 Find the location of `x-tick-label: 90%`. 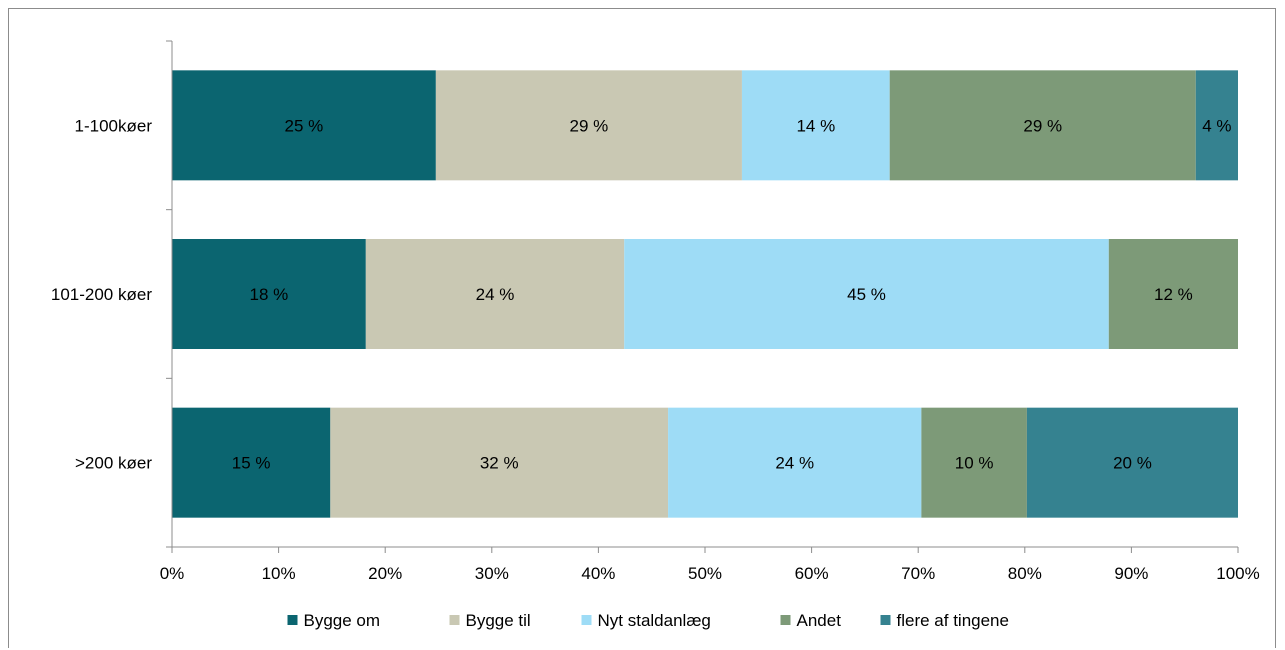

x-tick-label: 90% is located at coordinates (1131, 573).